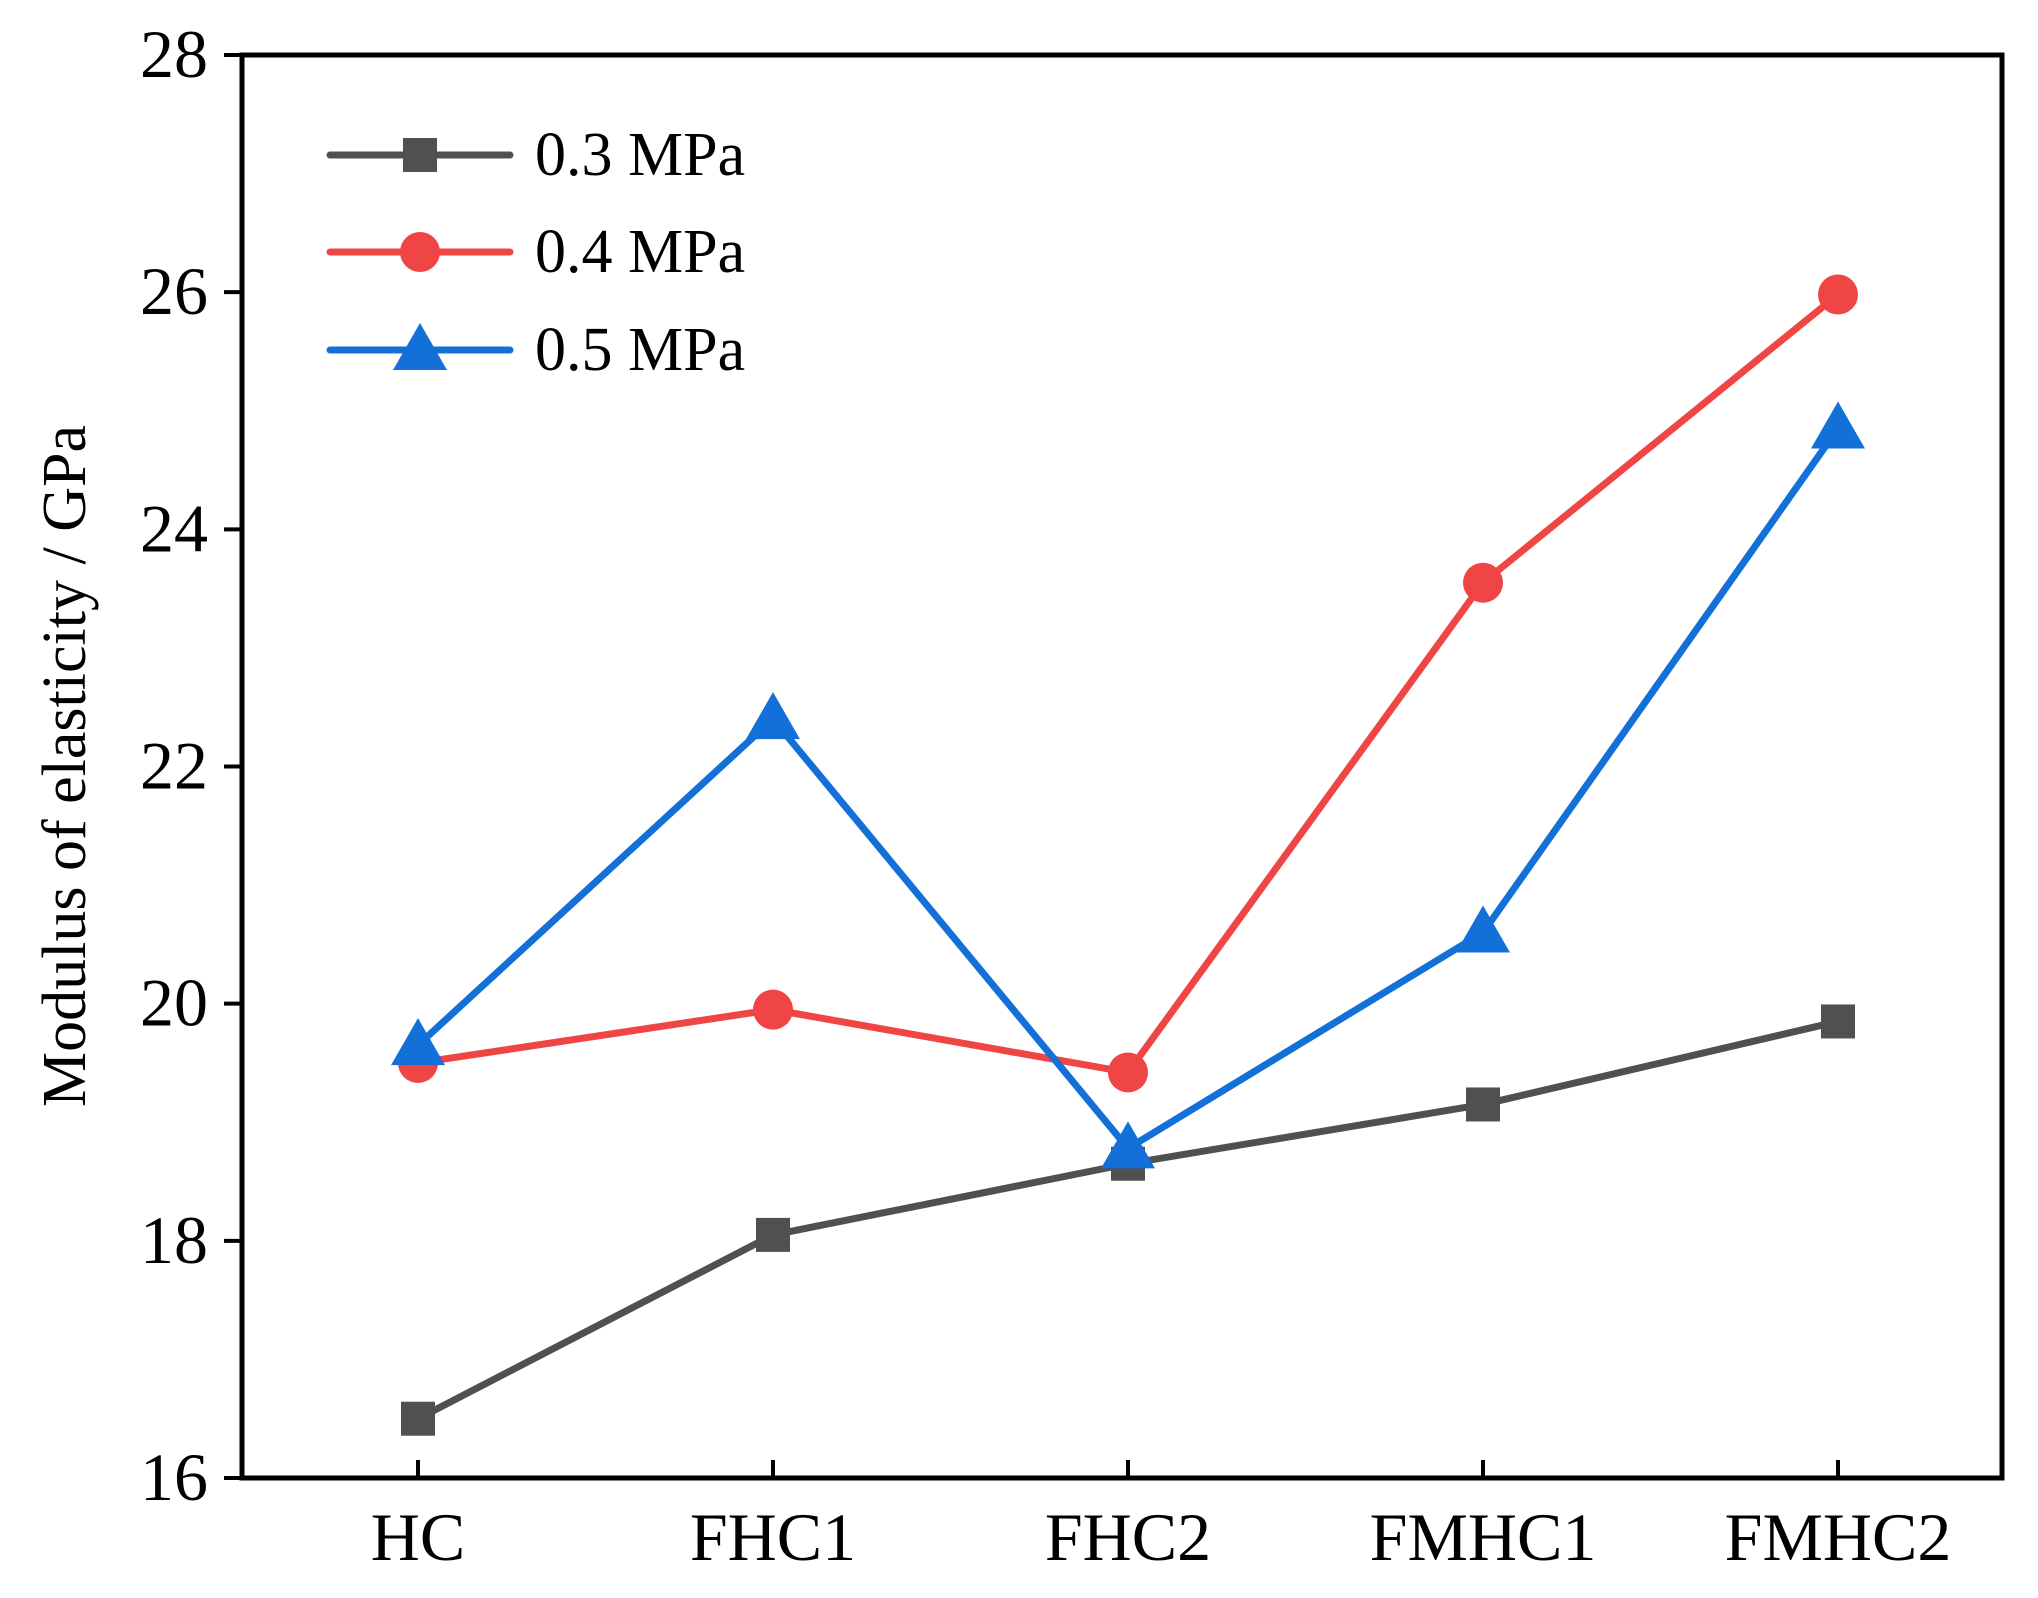 The width and height of the screenshot is (2038, 1598). What do you see at coordinates (174, 766) in the screenshot?
I see `y-tick-label: 22` at bounding box center [174, 766].